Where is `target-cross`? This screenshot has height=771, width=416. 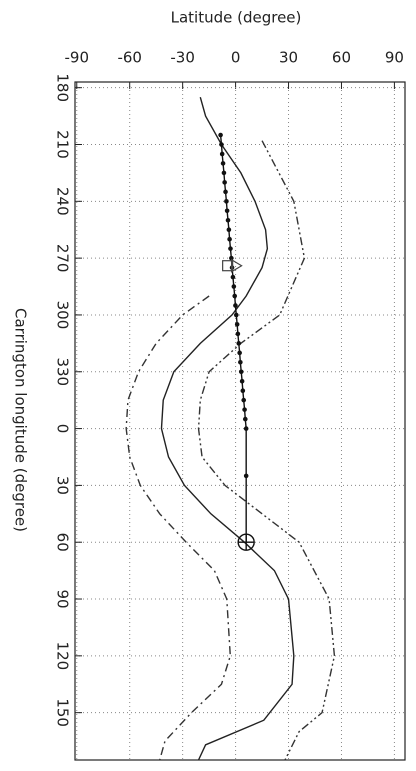 target-cross is located at coordinates (246, 542).